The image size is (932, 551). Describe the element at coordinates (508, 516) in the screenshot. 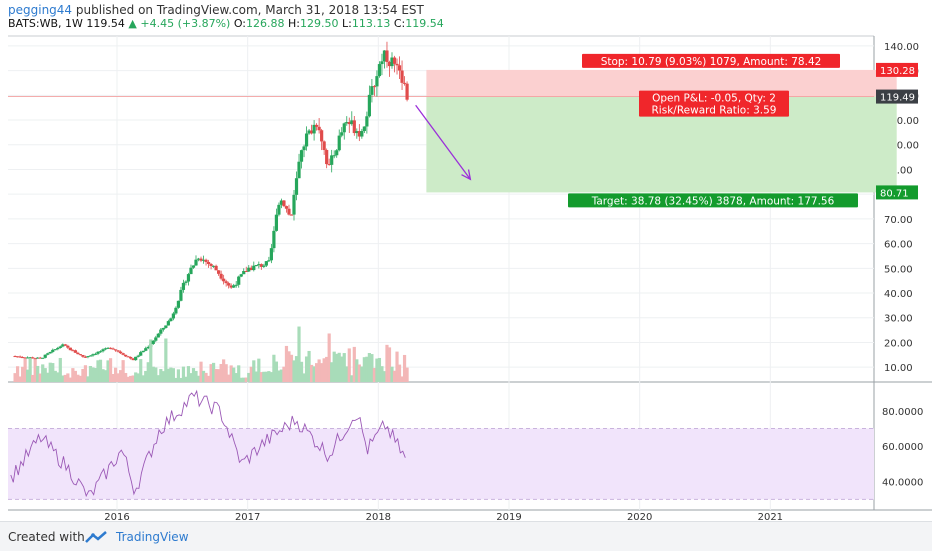

I see `x-tick-label: 2019` at that location.